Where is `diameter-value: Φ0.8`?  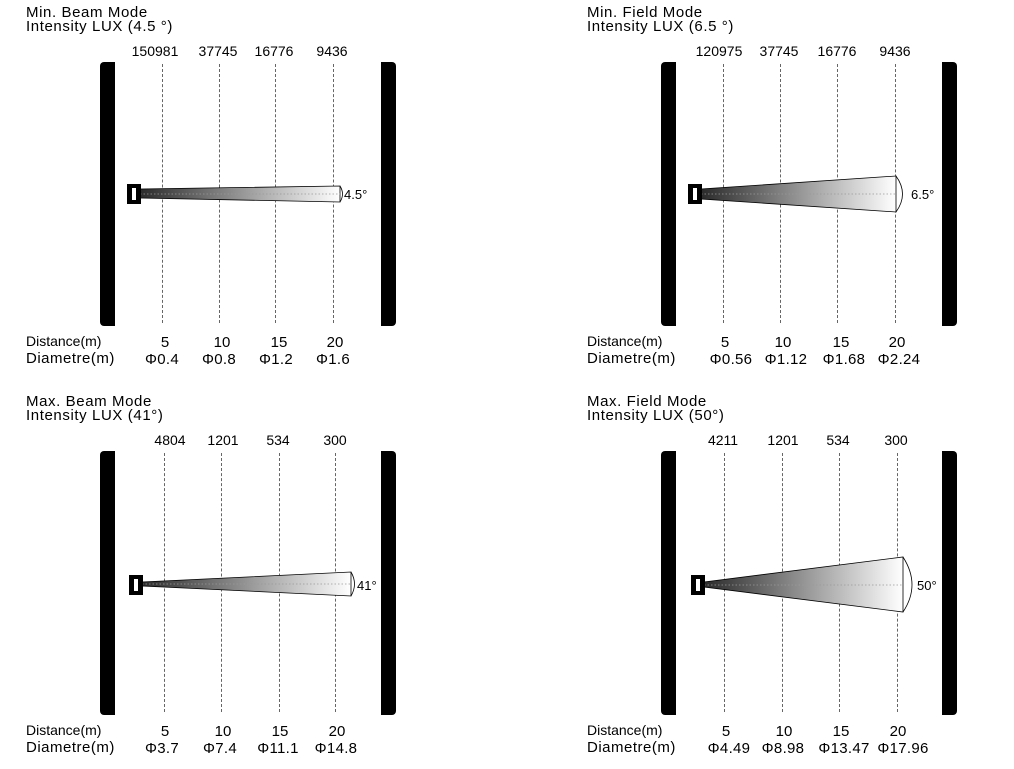
diameter-value: Φ0.8 is located at coordinates (219, 359).